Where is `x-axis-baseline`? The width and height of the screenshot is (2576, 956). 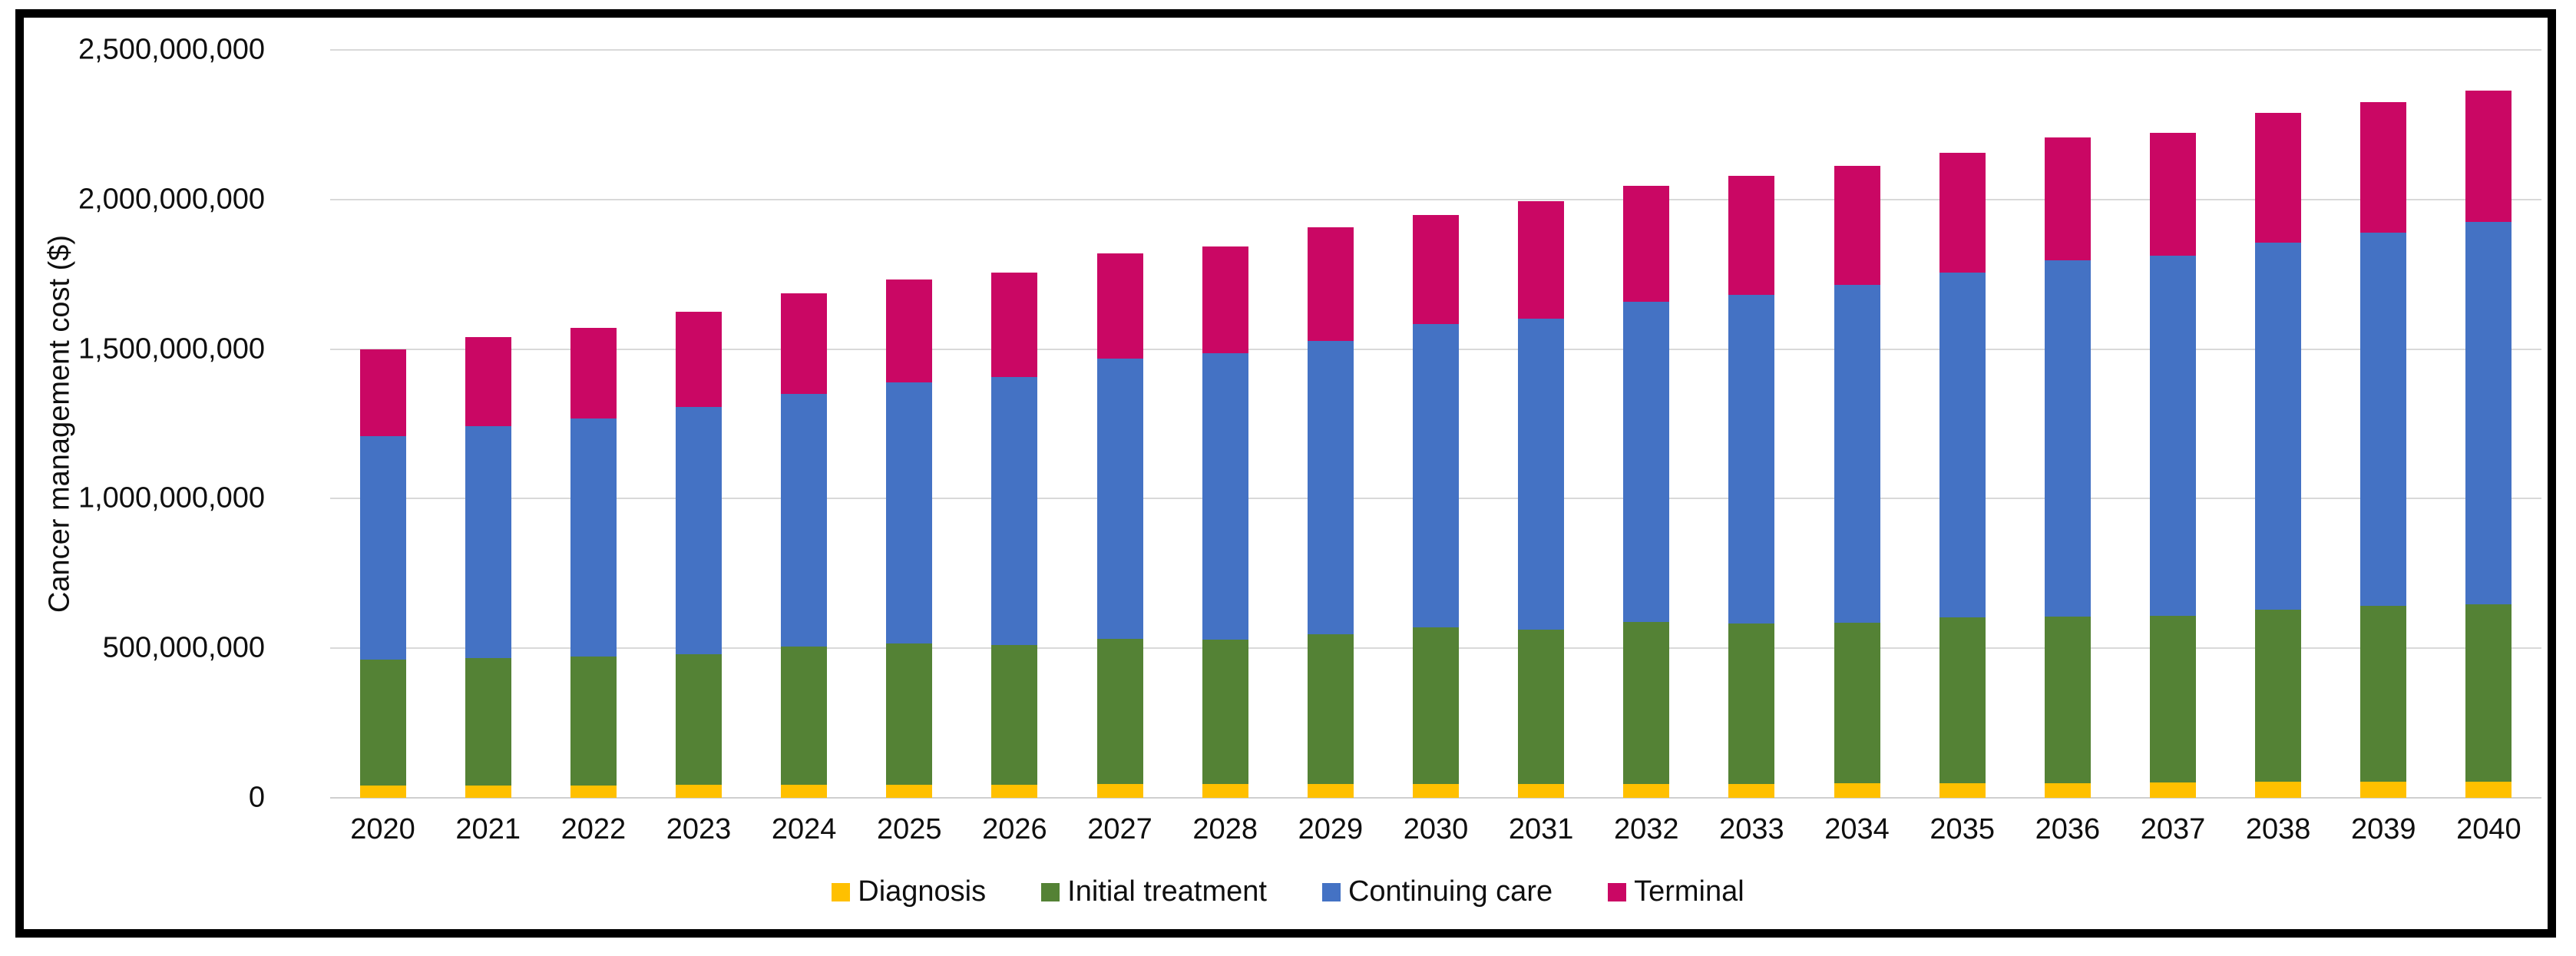
x-axis-baseline is located at coordinates (1435, 798).